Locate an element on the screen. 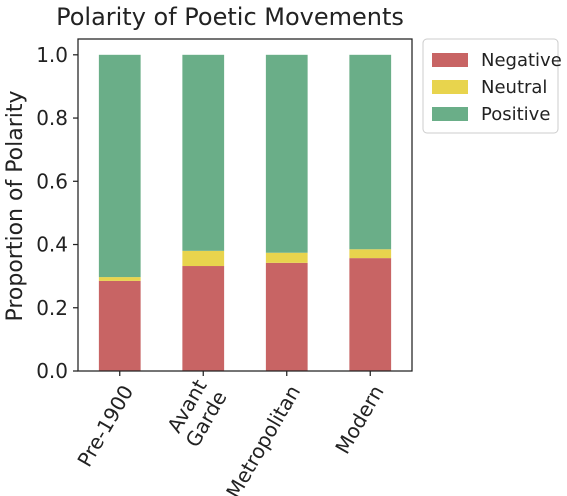 Image resolution: width=567 pixels, height=496 pixels. x-tick-label: Pre-1900 is located at coordinates (105, 426).